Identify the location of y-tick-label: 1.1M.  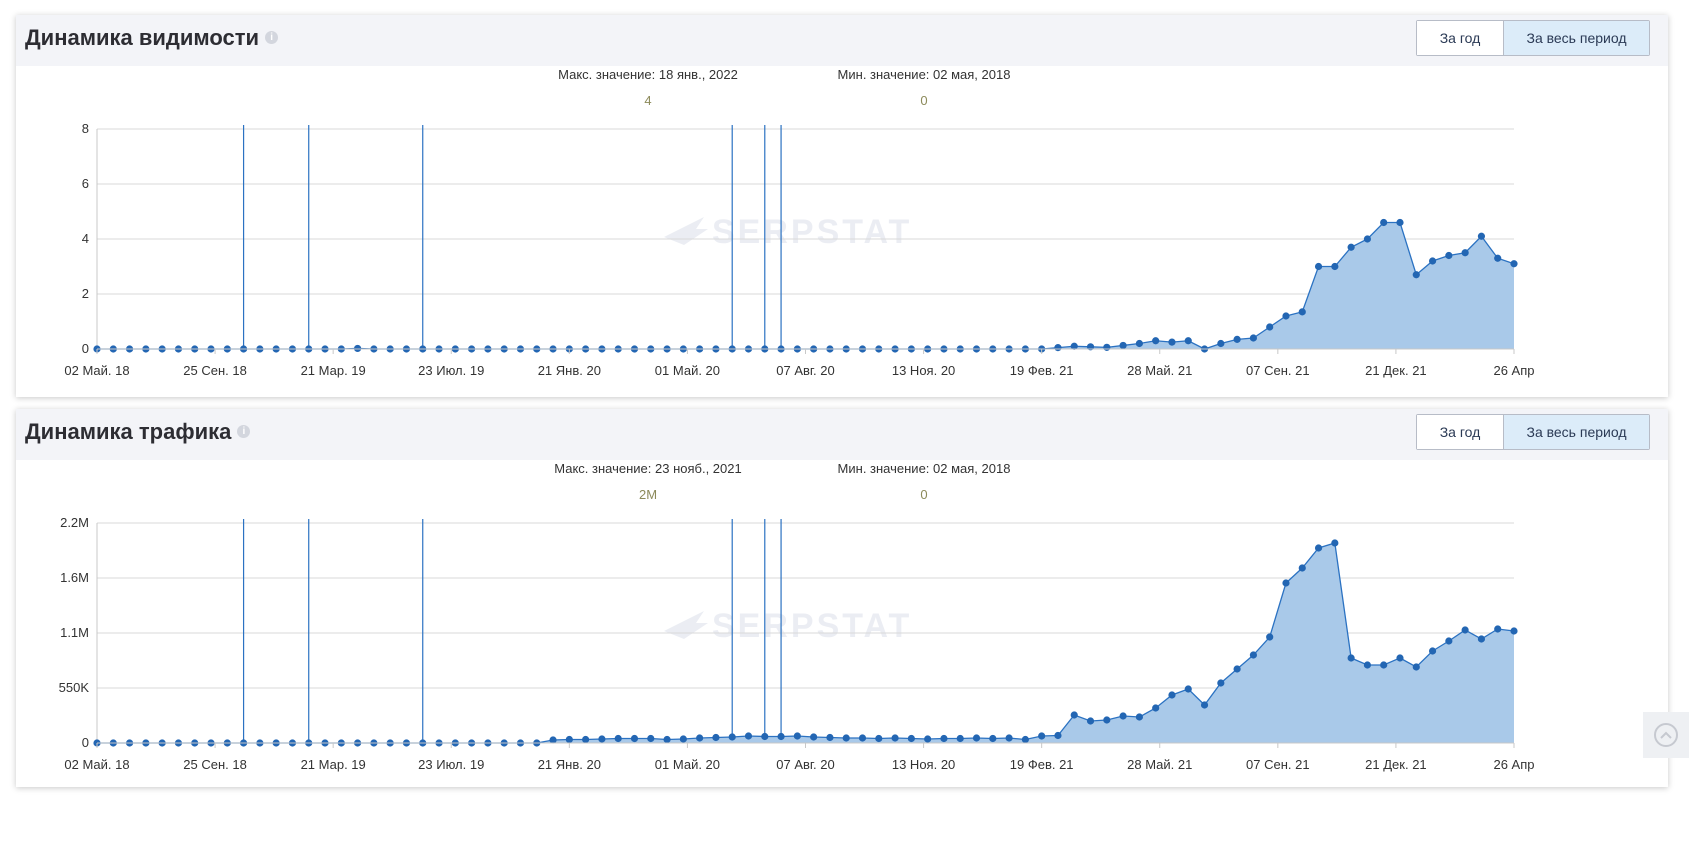
(74, 632).